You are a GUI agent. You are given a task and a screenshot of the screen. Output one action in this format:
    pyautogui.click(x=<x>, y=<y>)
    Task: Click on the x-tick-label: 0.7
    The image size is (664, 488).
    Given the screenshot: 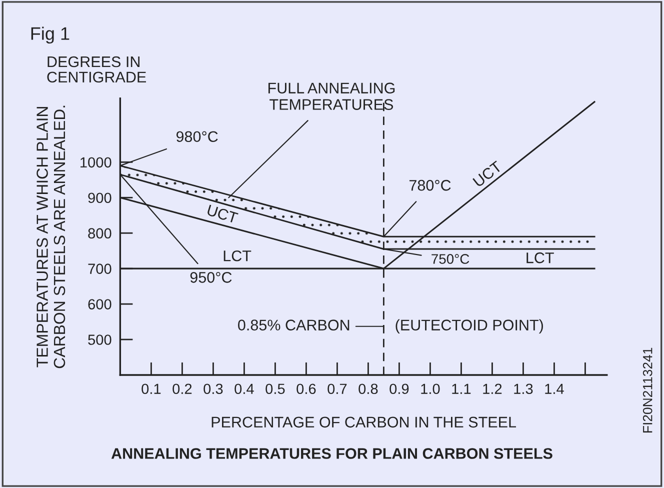 What is the action you would take?
    pyautogui.click(x=337, y=389)
    